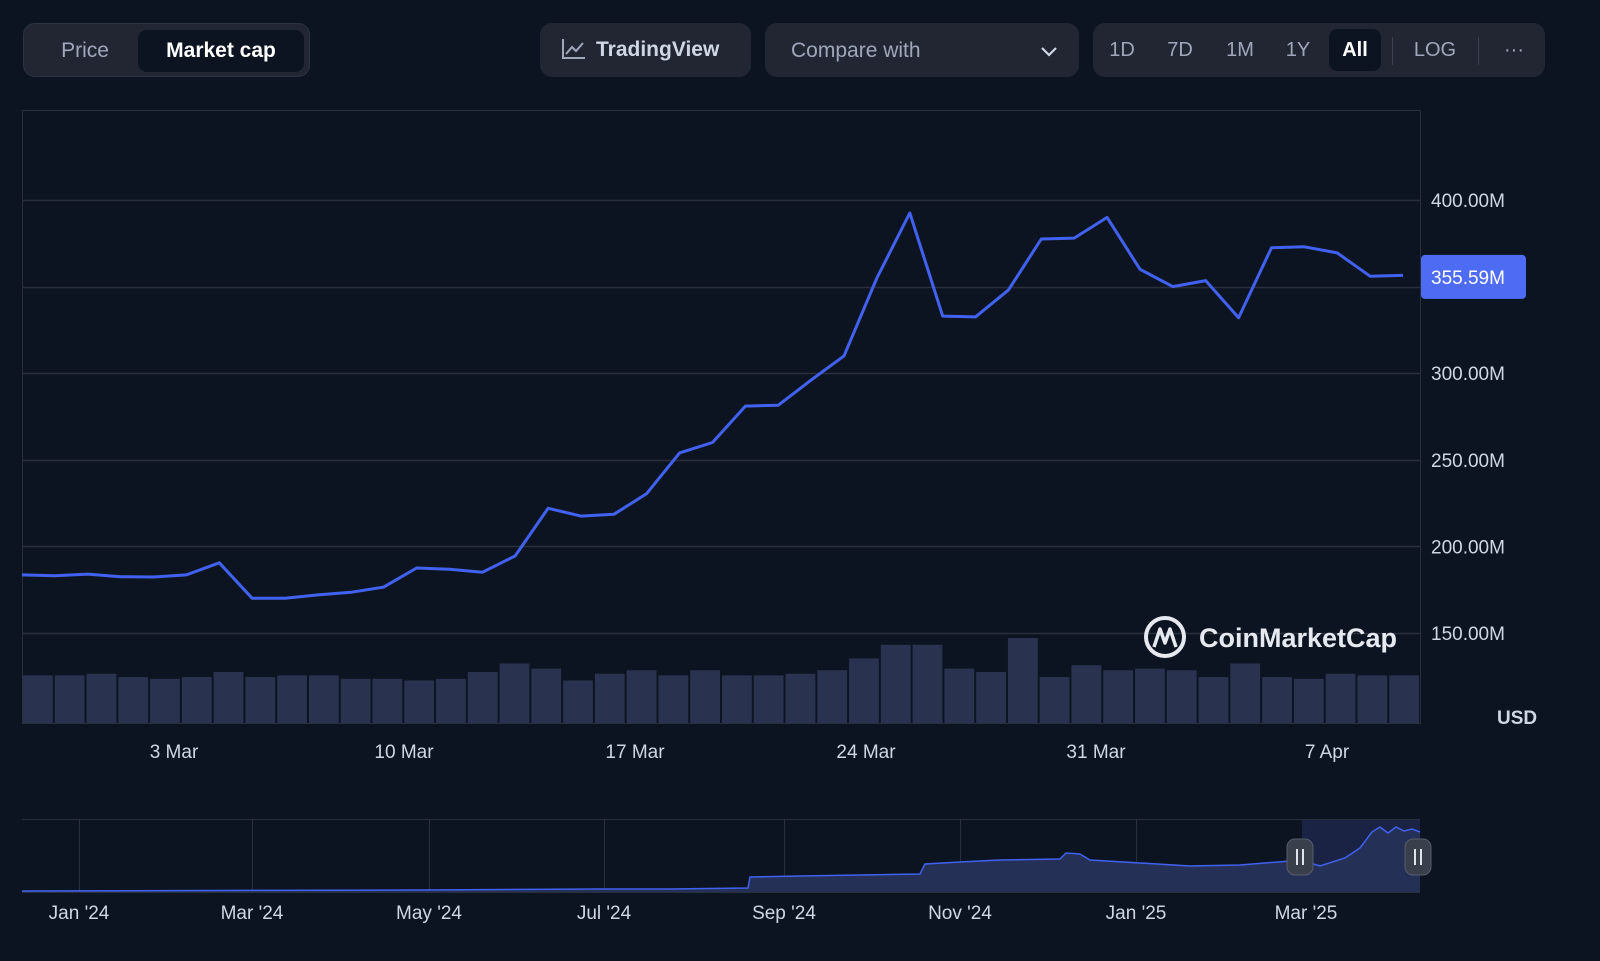  Describe the element at coordinates (1468, 461) in the screenshot. I see `y-tick-label: 250.00M` at that location.